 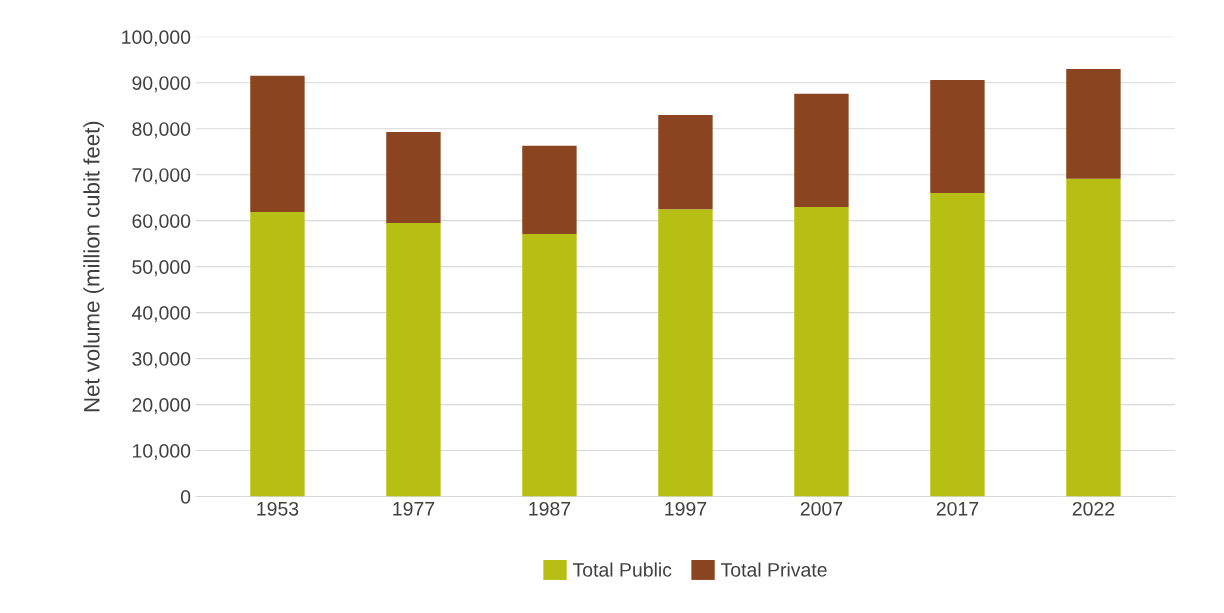 What do you see at coordinates (161, 268) in the screenshot?
I see `y-tick-label: 50,000` at bounding box center [161, 268].